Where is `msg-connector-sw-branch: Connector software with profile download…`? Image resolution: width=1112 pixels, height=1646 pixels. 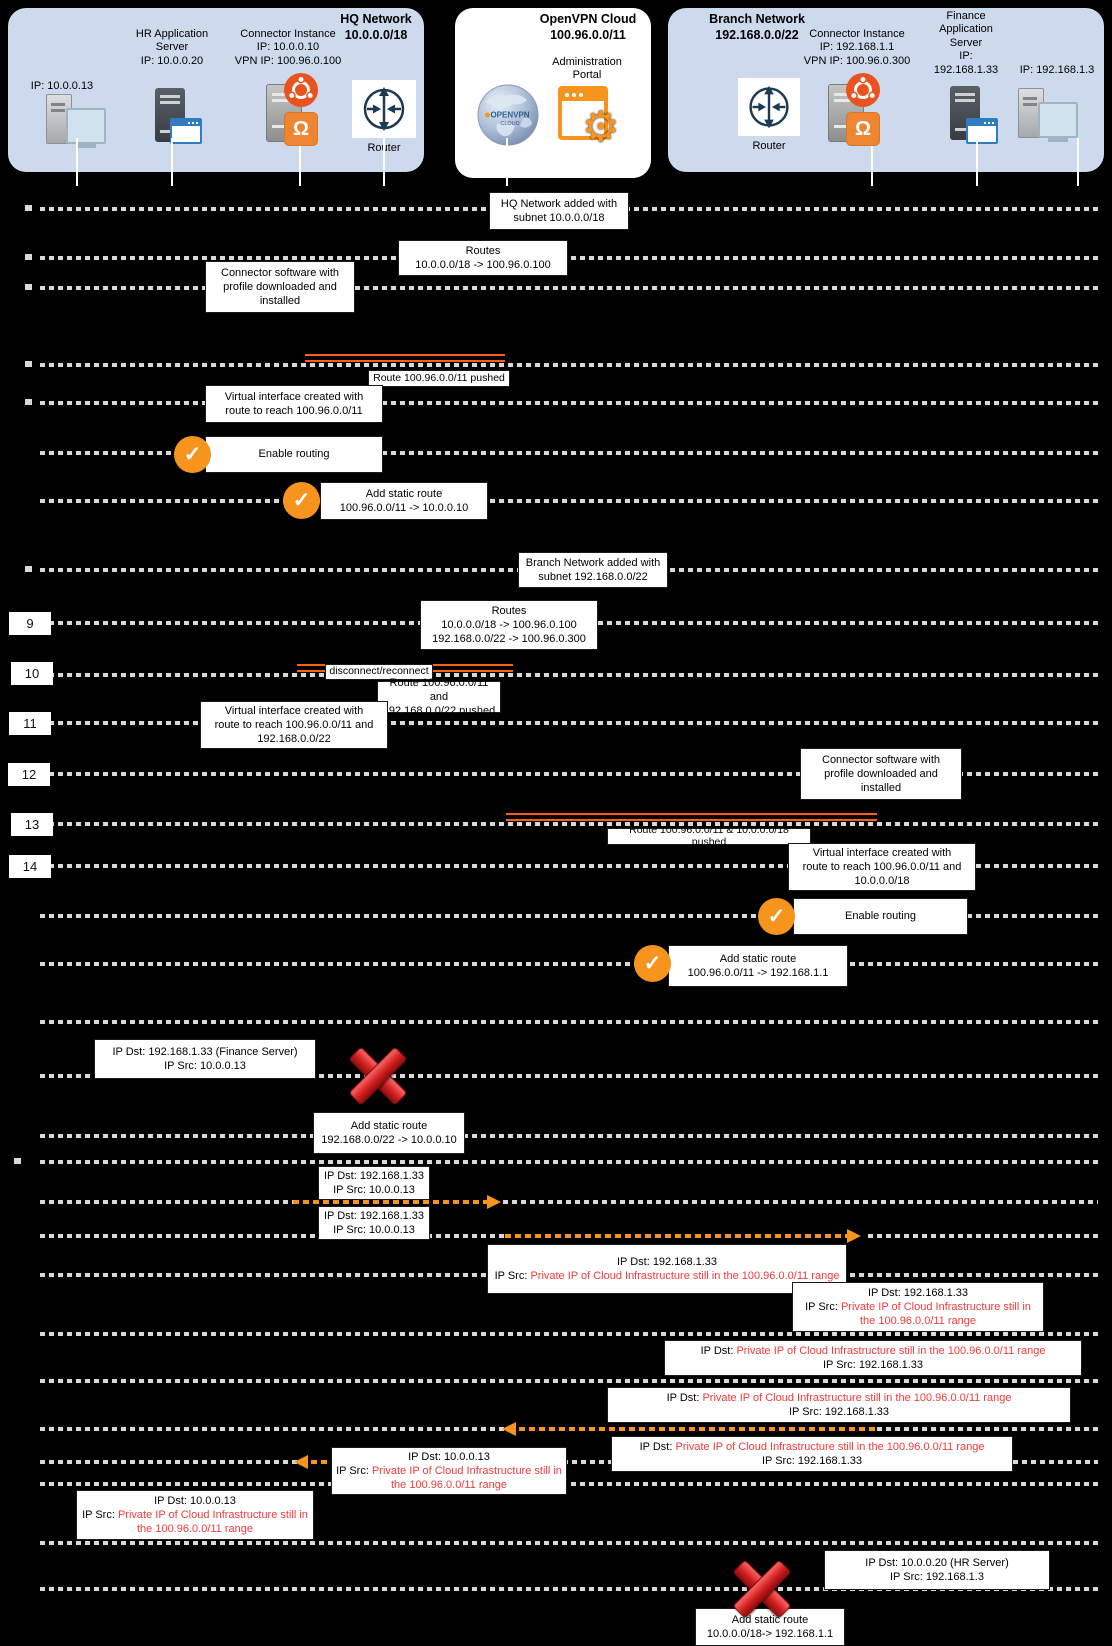 msg-connector-sw-branch: Connector software with profile download… is located at coordinates (881, 774).